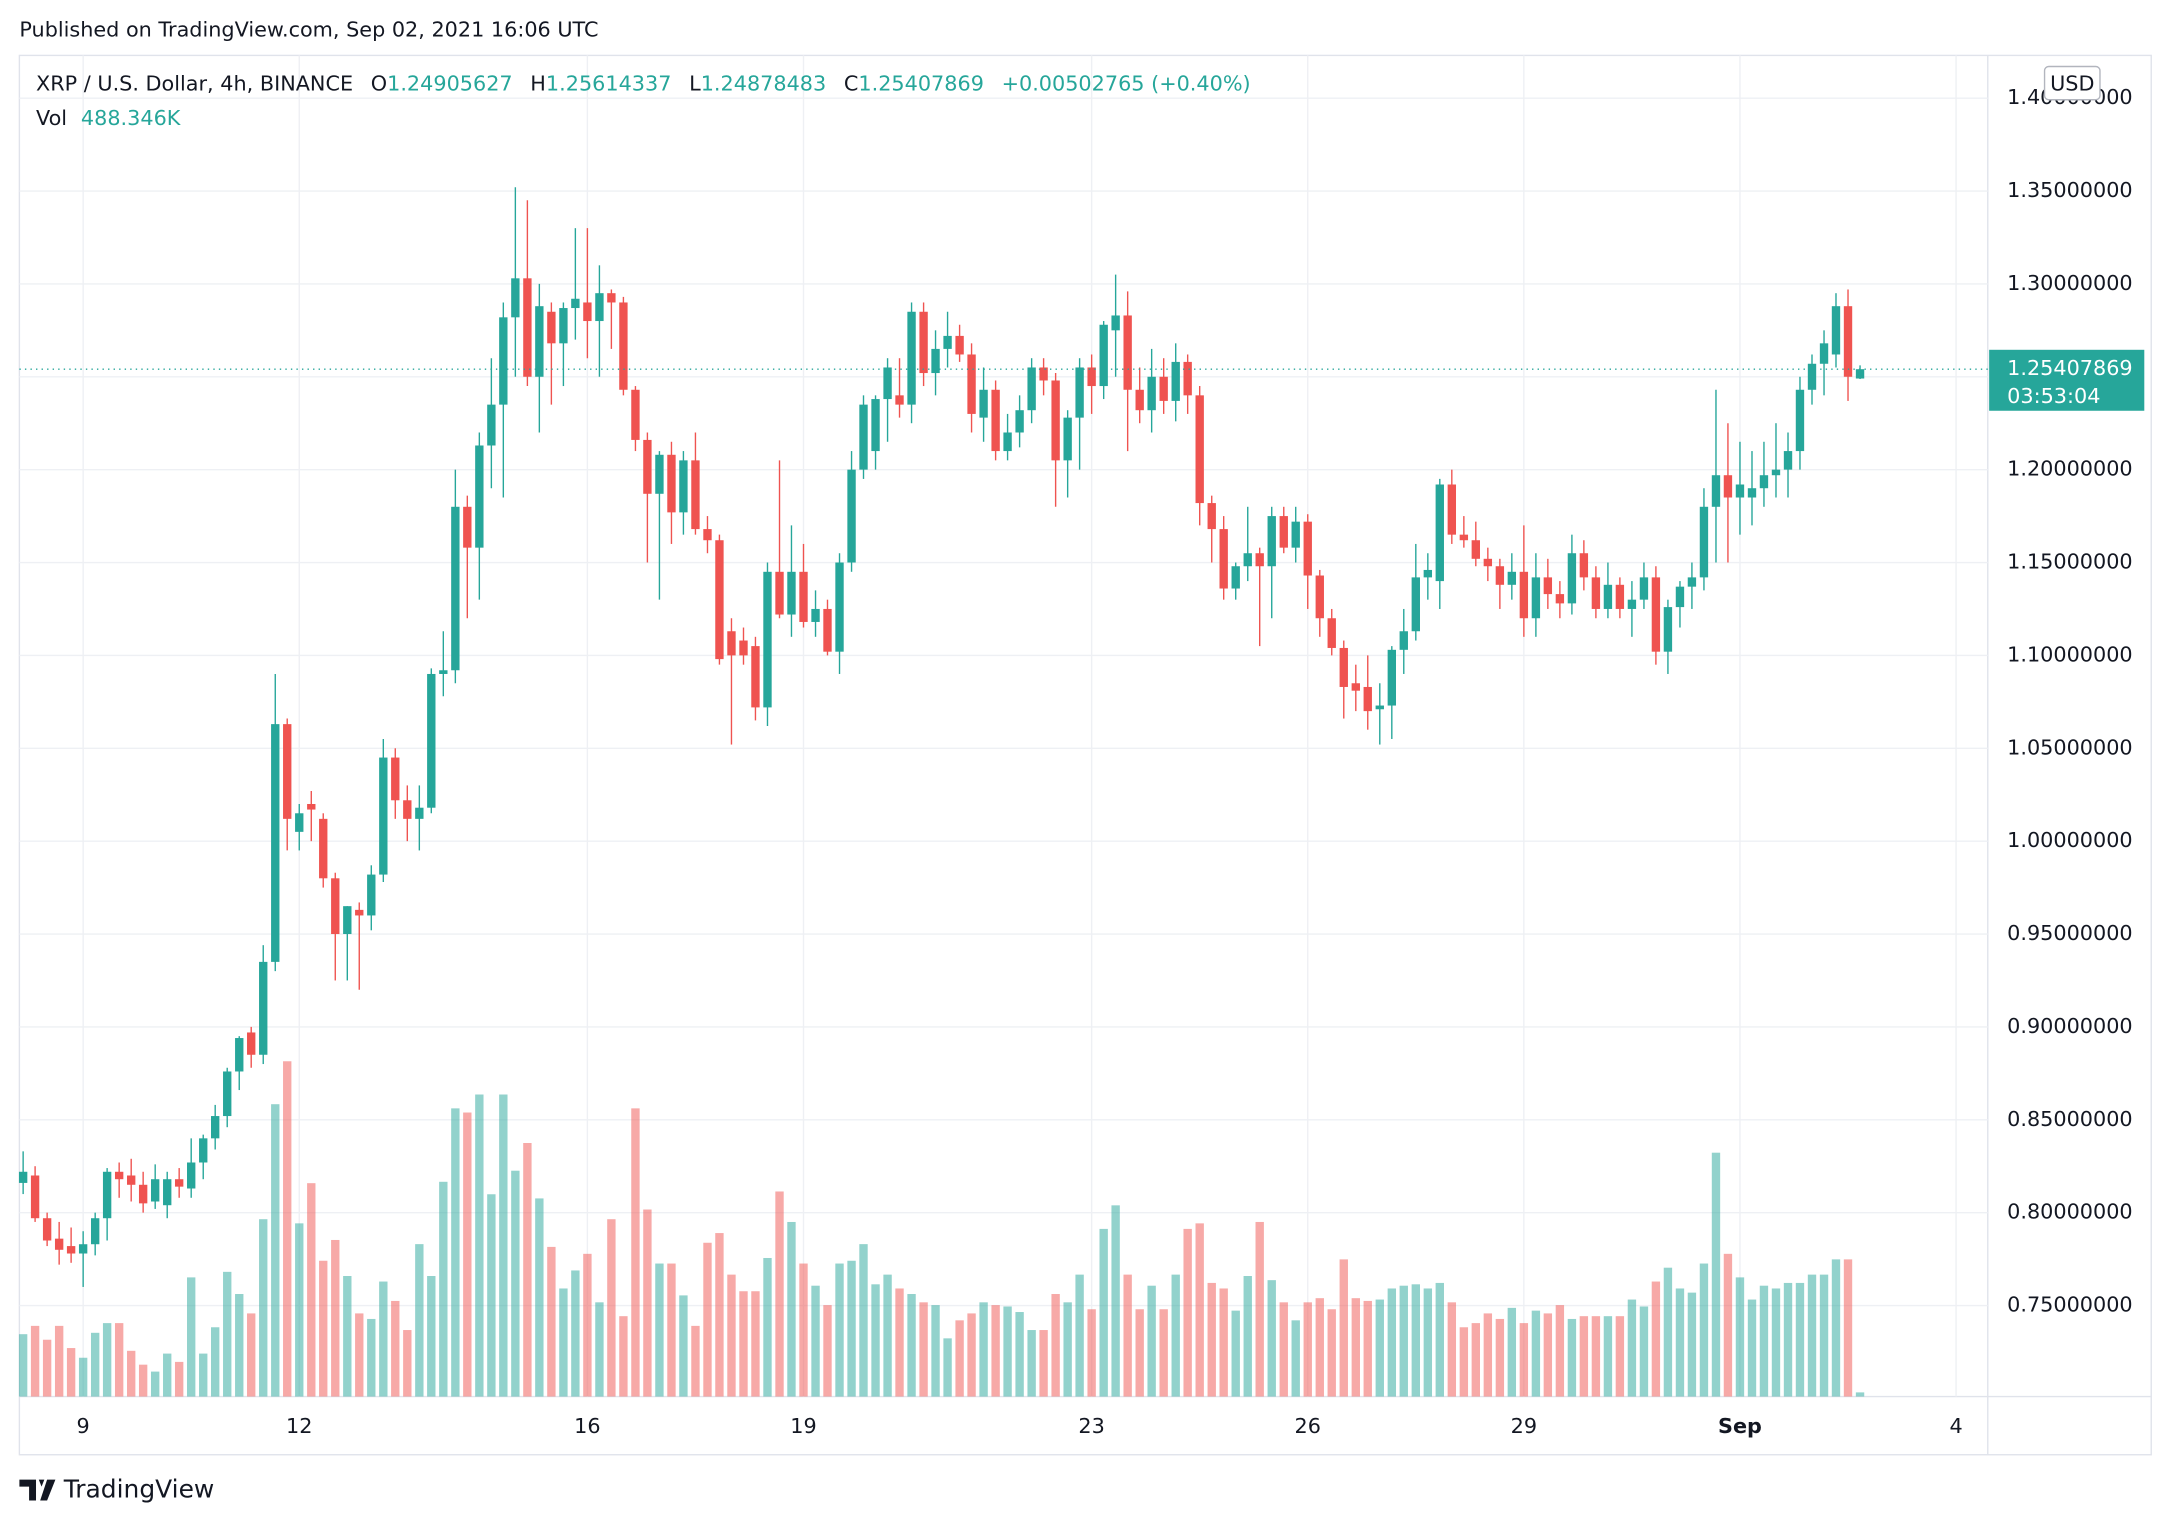 The width and height of the screenshot is (2172, 1524). I want to click on currency: USD, so click(2072, 84).